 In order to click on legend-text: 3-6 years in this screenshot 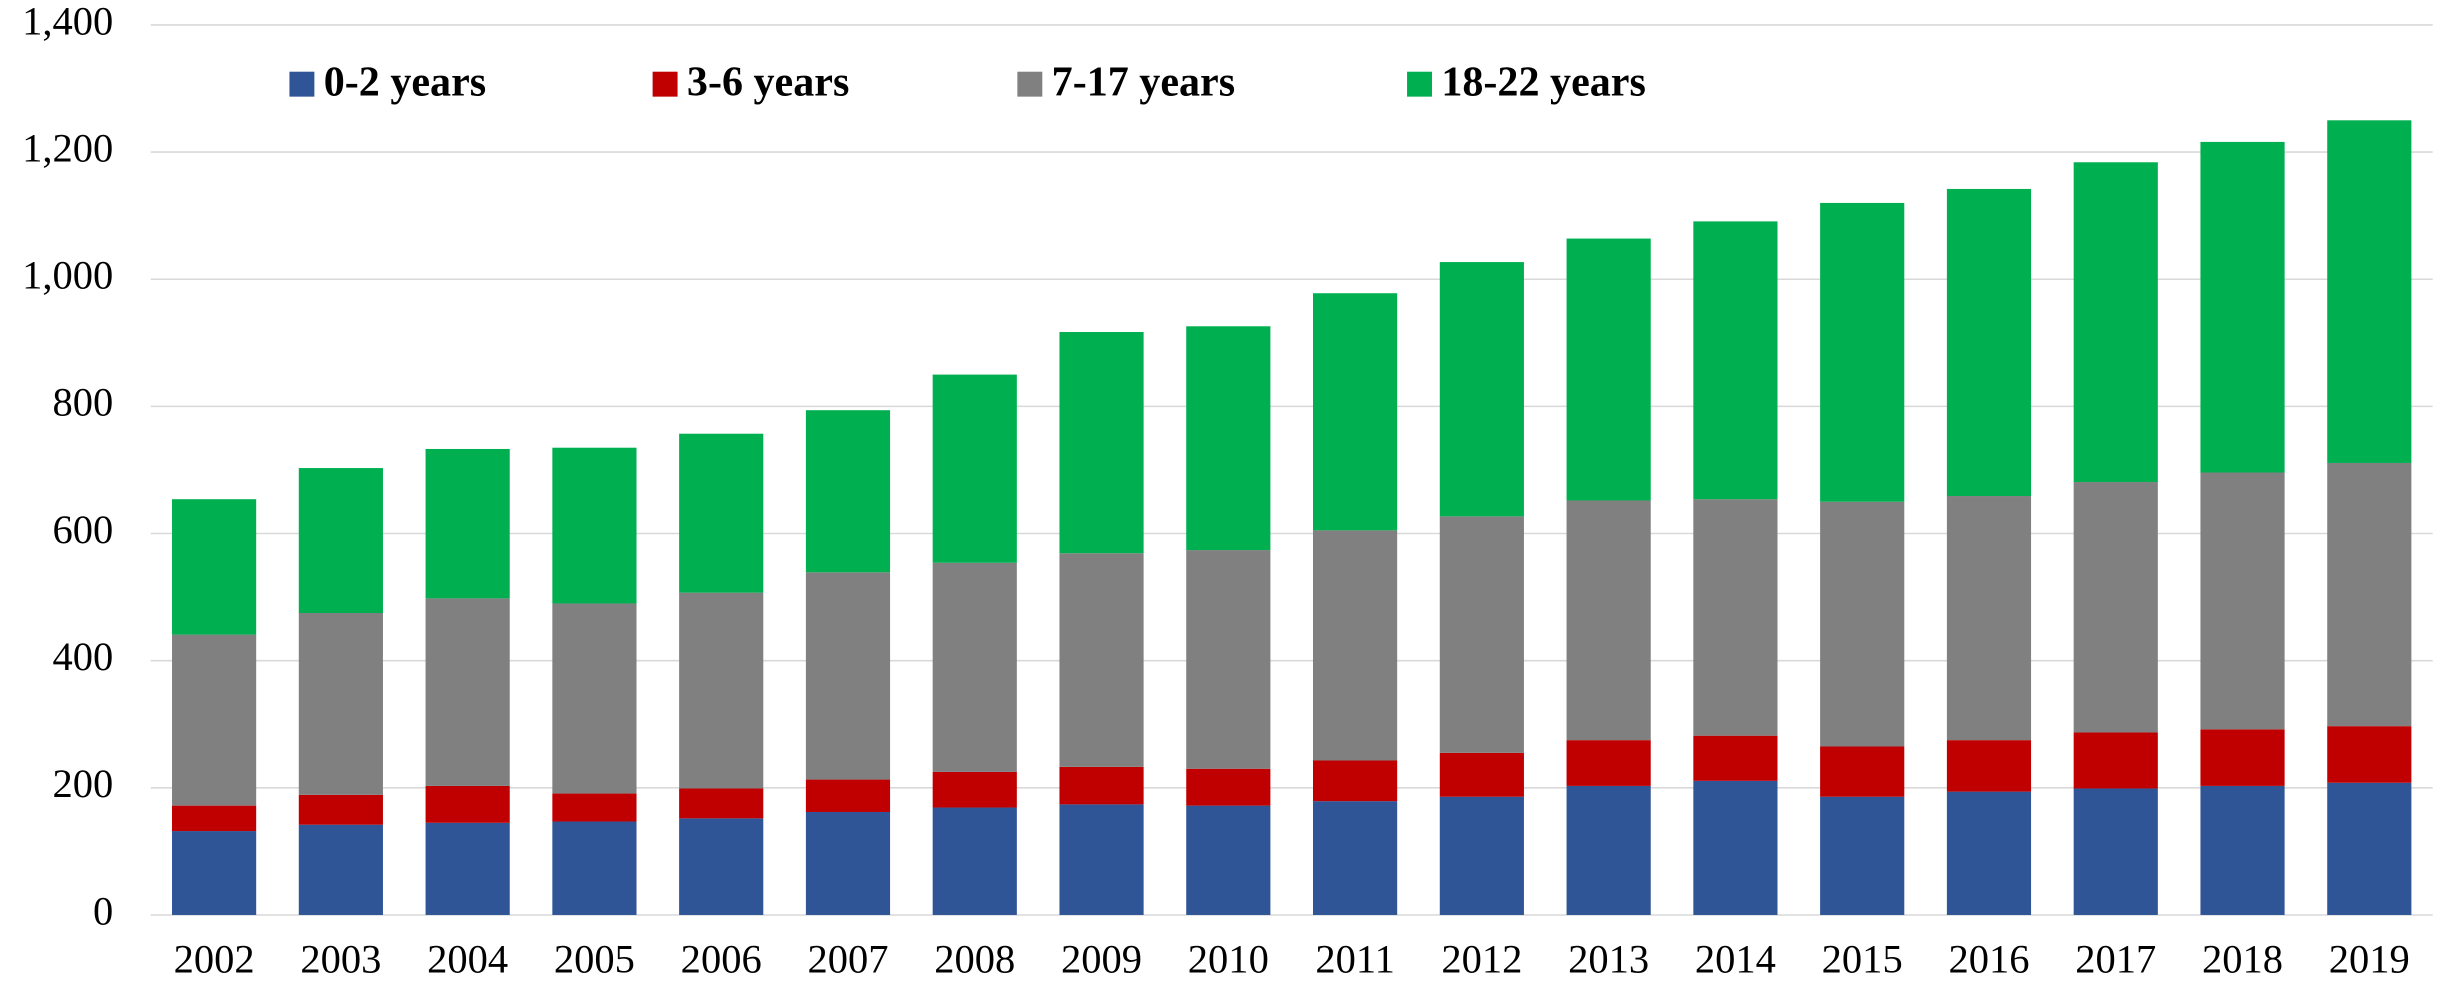, I will do `click(768, 82)`.